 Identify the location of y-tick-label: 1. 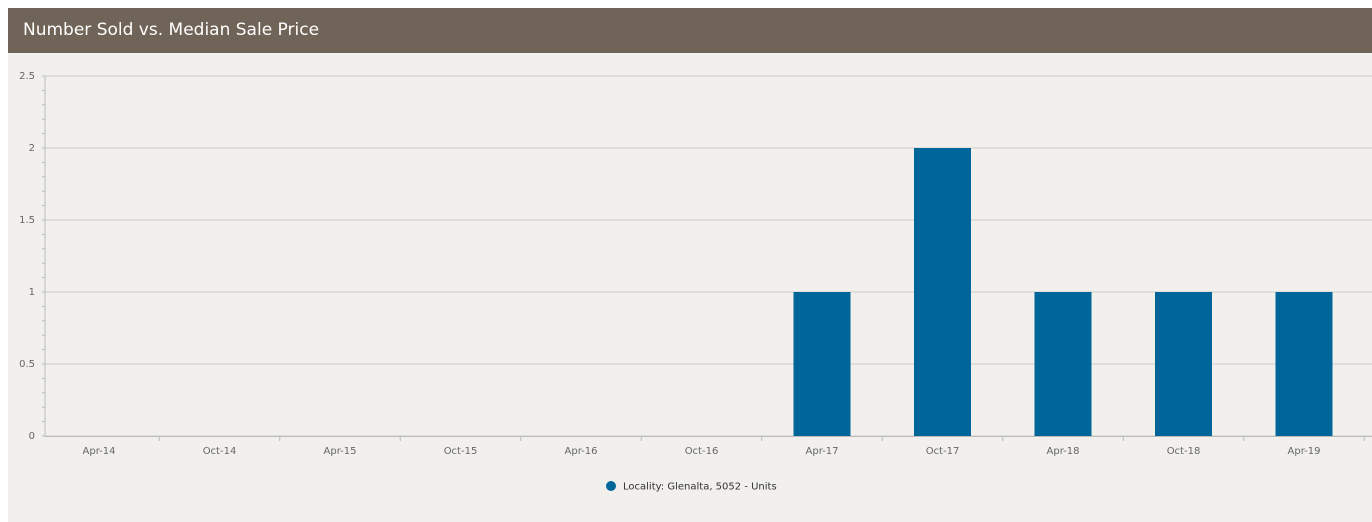
(32, 292).